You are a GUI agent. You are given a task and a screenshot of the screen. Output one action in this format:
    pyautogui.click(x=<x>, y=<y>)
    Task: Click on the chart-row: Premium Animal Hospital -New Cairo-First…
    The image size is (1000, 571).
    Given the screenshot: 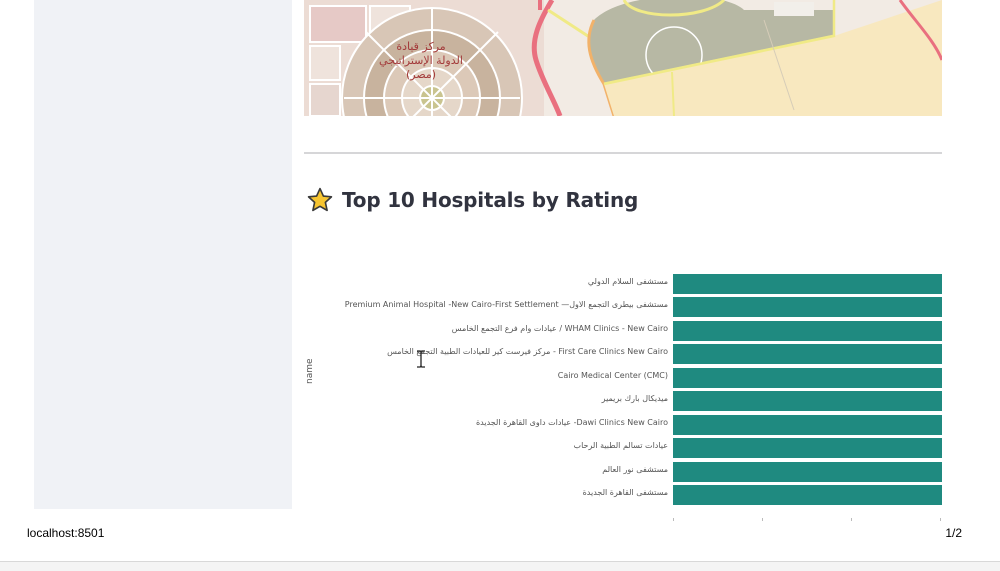 What is the action you would take?
    pyautogui.click(x=623, y=307)
    